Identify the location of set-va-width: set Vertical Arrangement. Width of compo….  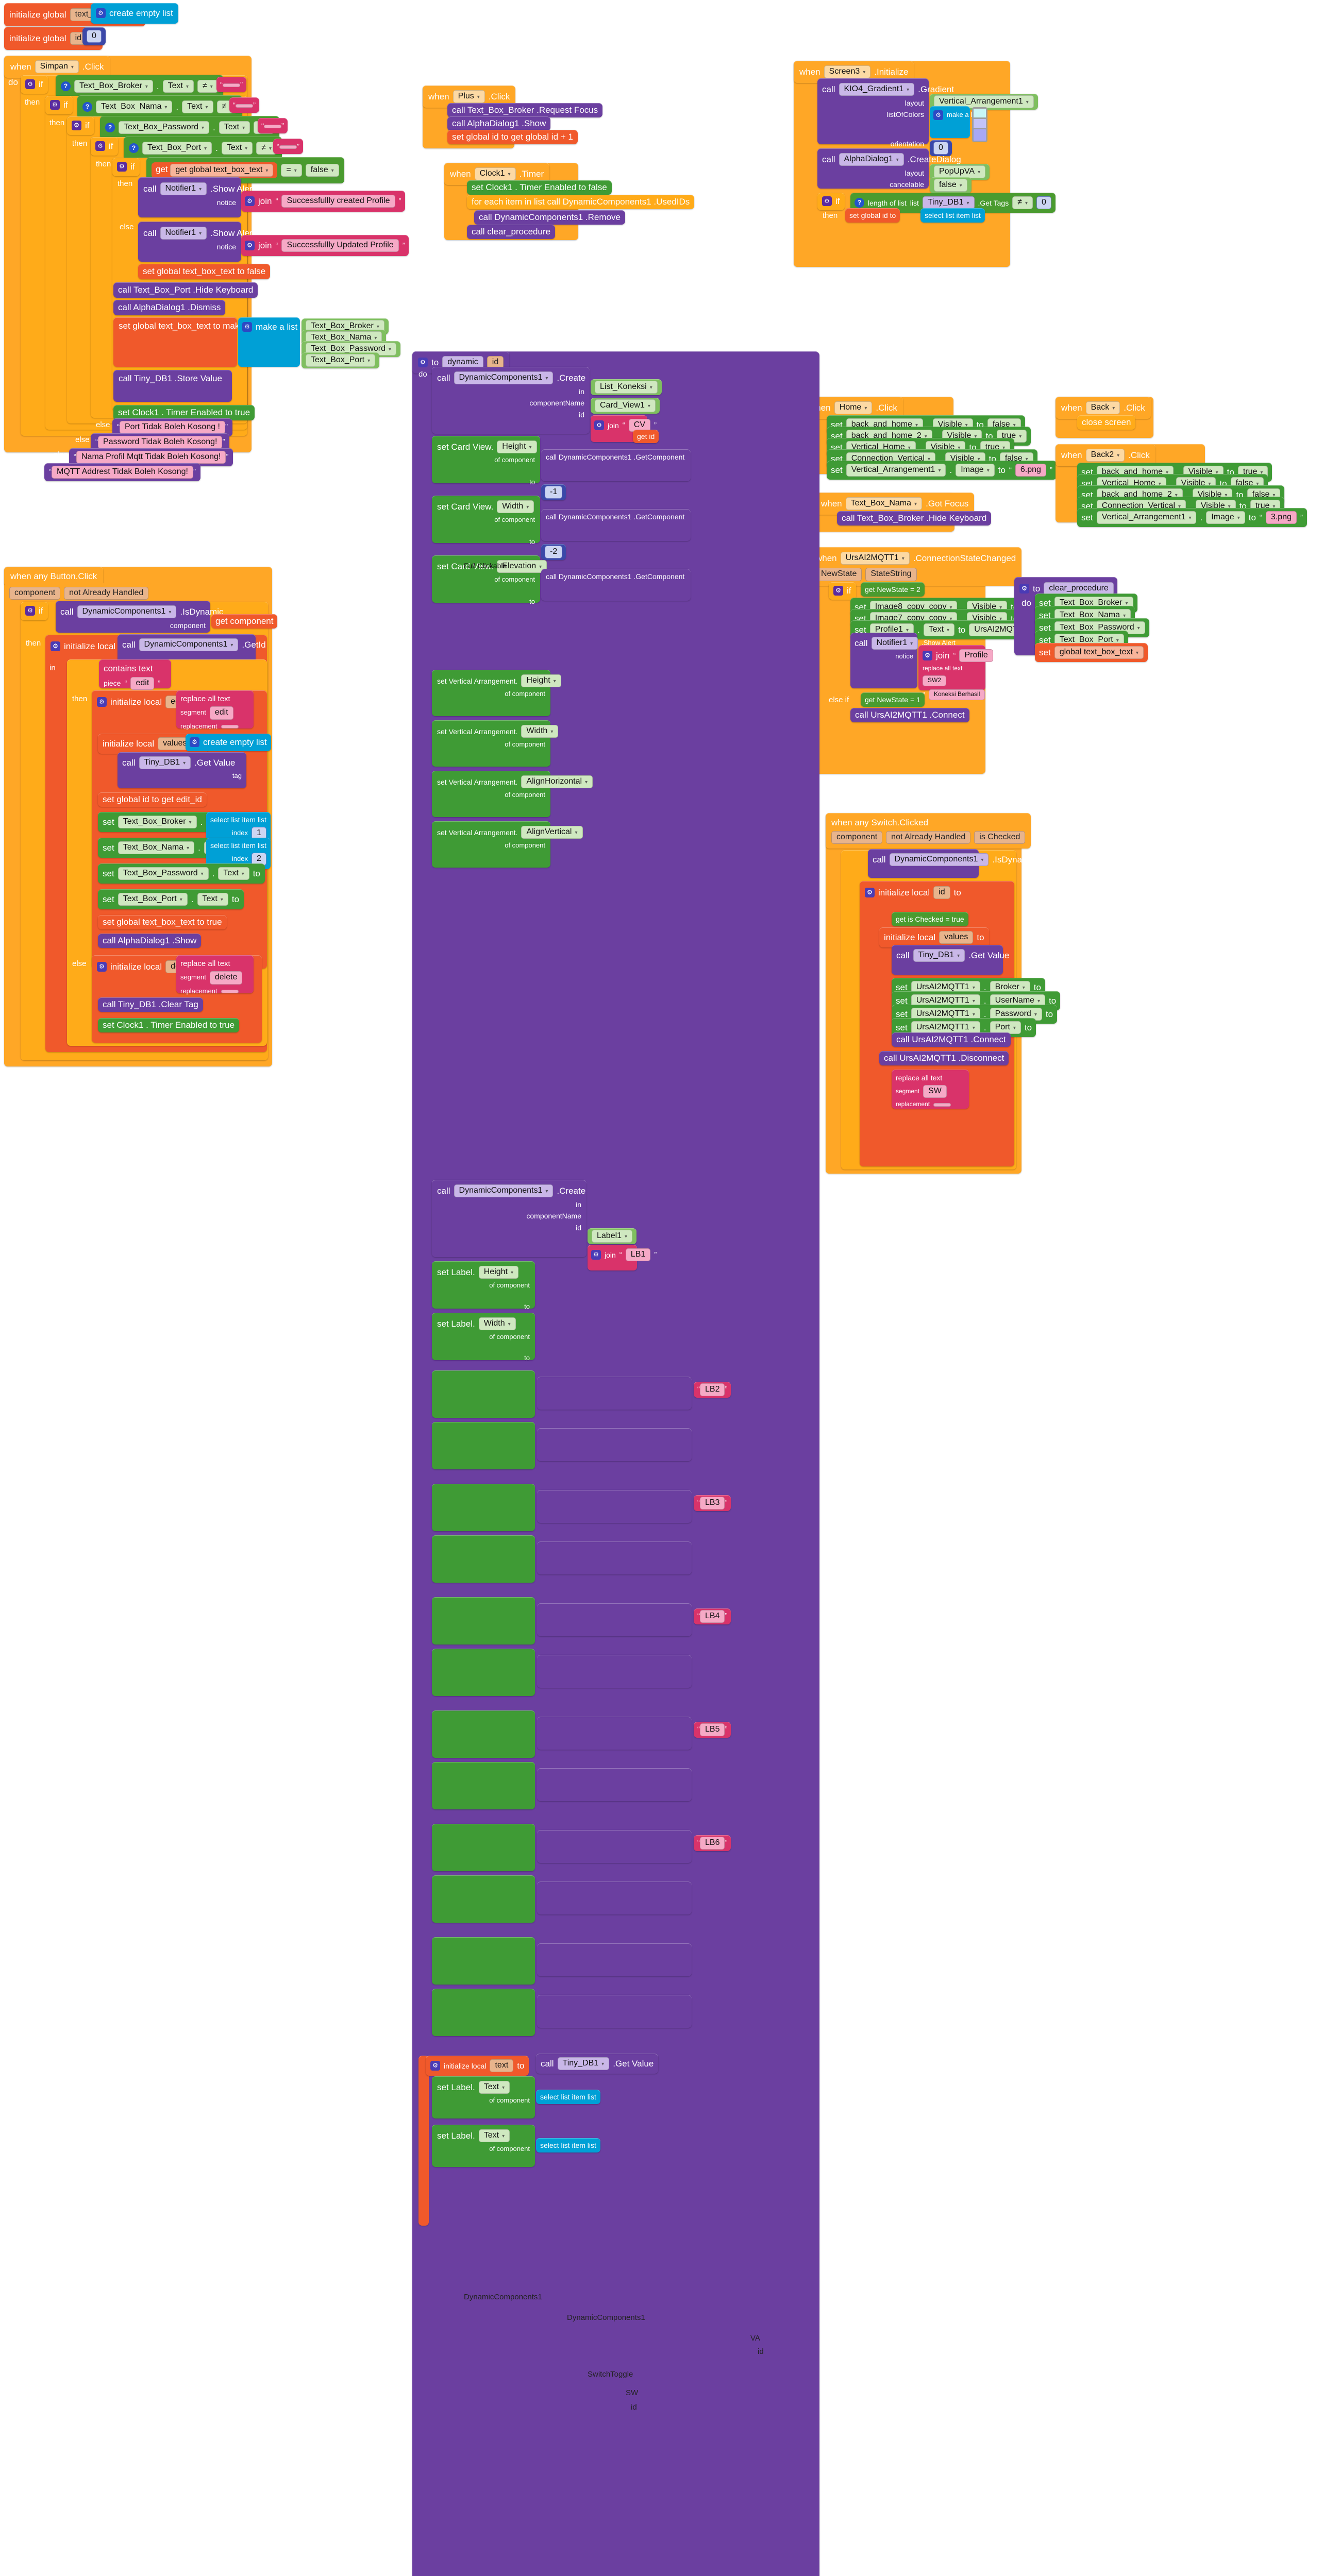
(495, 743).